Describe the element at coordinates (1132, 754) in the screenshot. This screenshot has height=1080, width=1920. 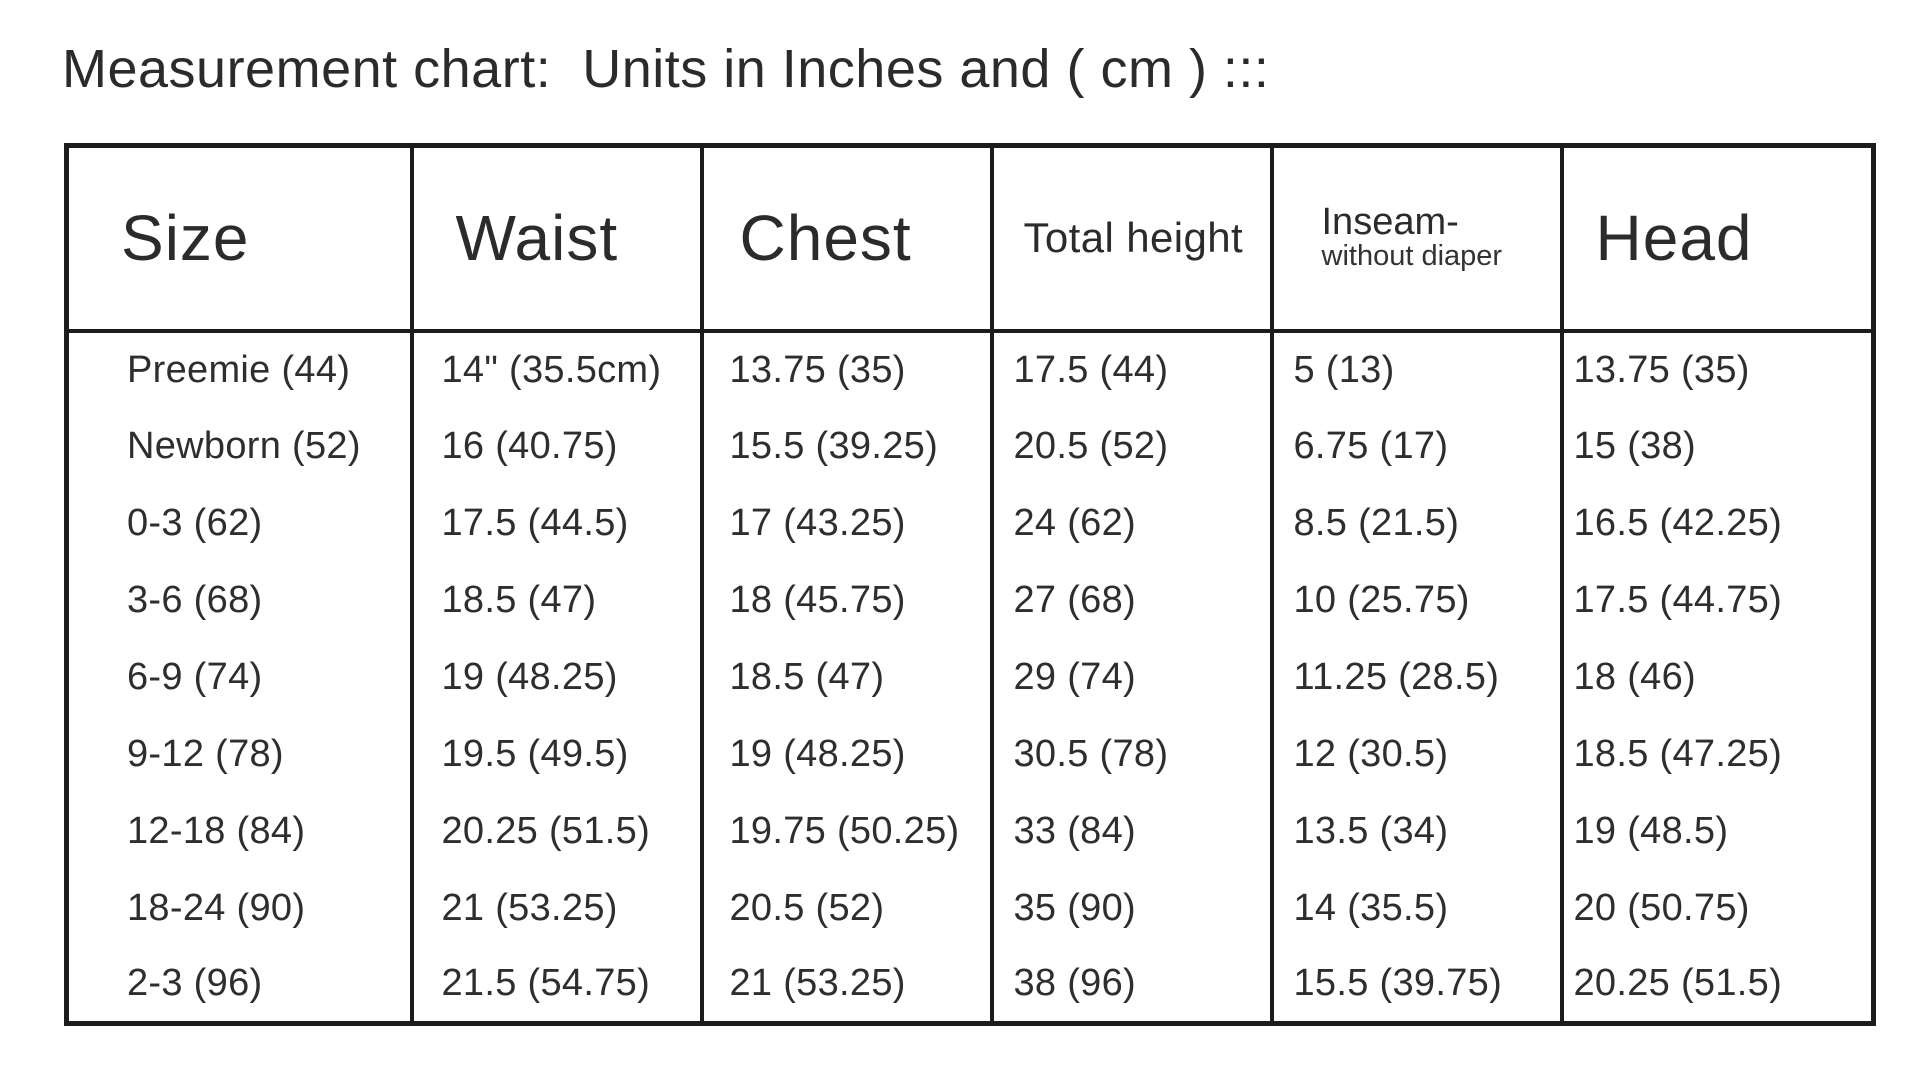
I see `table-cell: 30.5 (78)` at that location.